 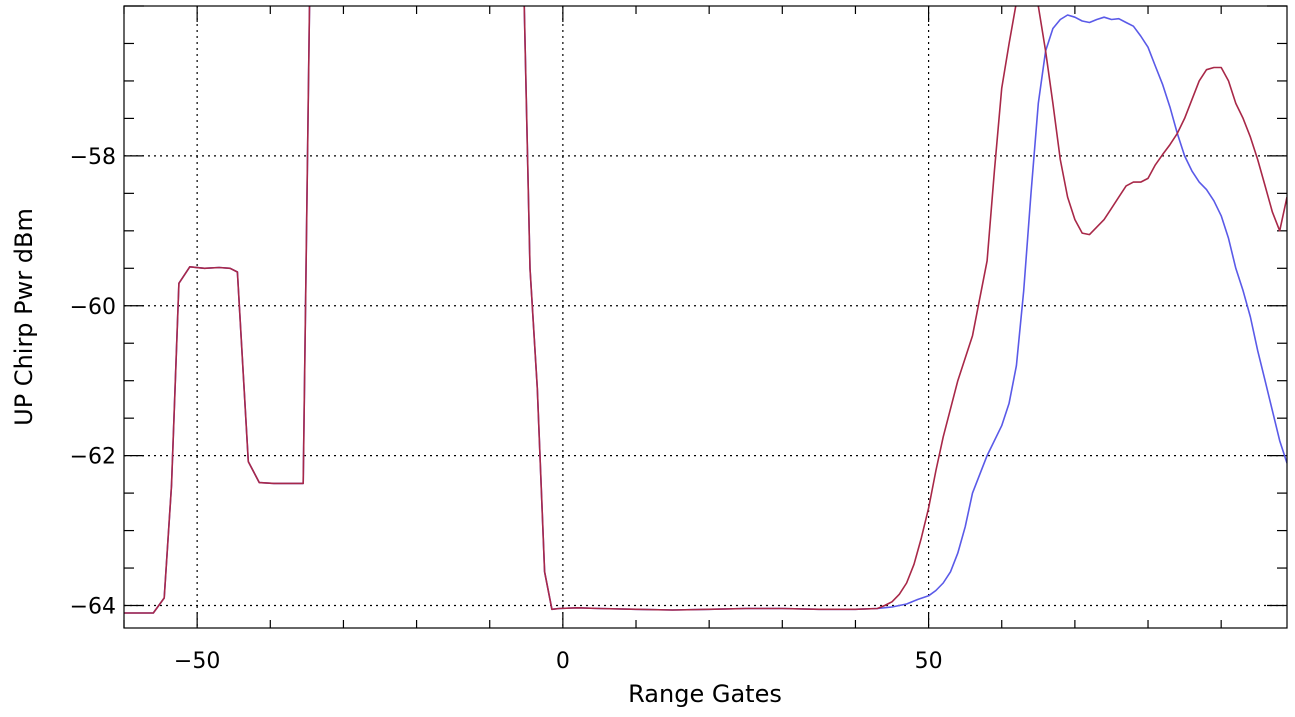 I want to click on y-tick-label: −62, so click(x=93, y=457).